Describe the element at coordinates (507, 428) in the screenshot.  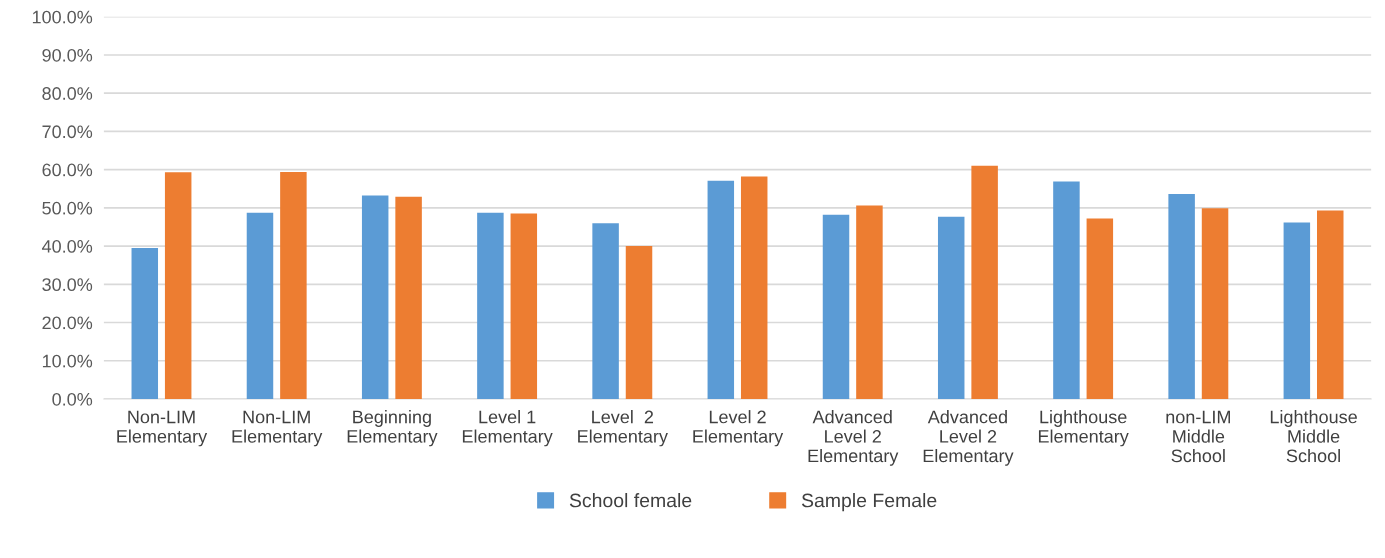
I see `x-tick-label: Level 1 Elementary` at that location.